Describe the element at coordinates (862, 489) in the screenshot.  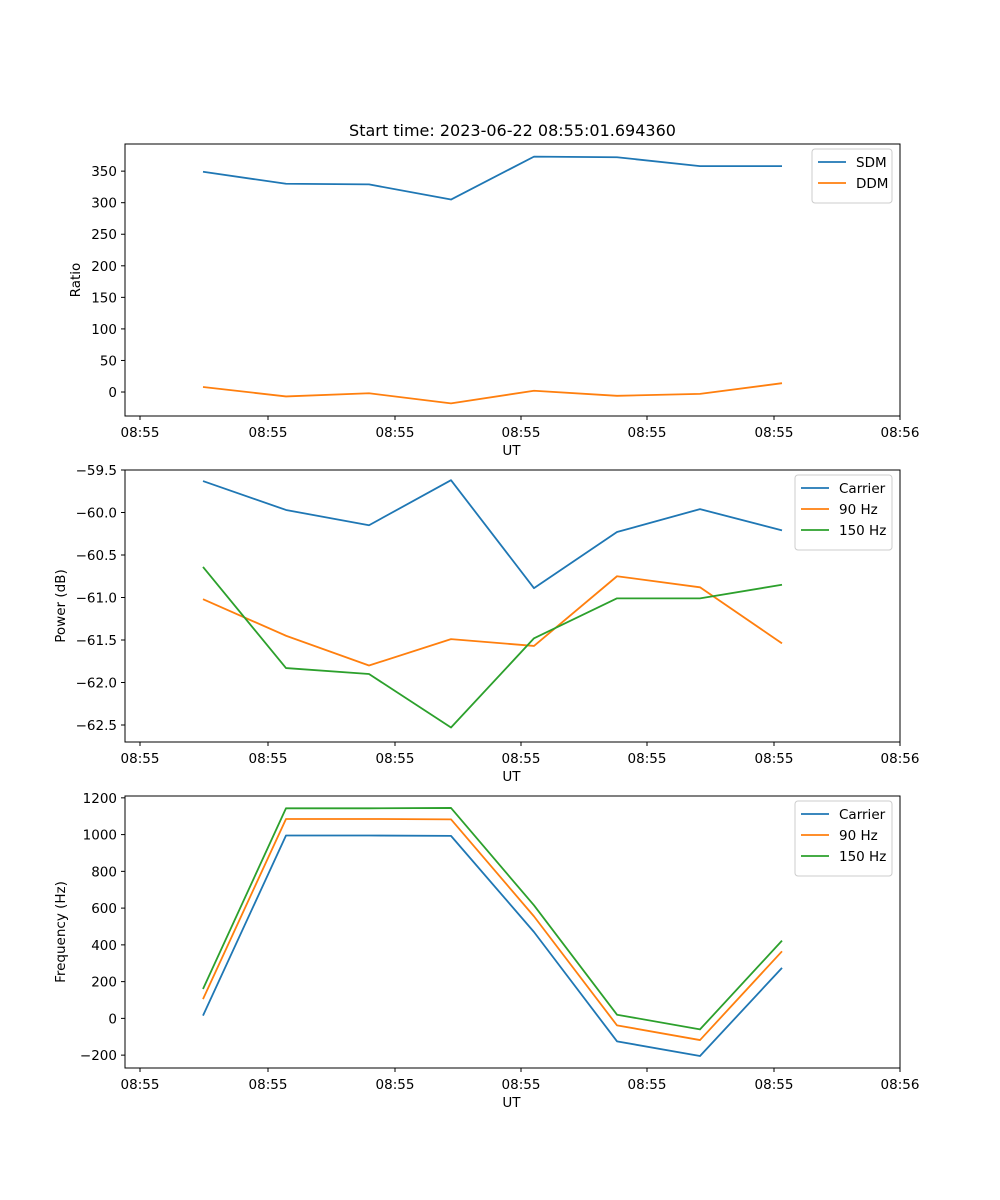
I see `legend-label: Carrier` at that location.